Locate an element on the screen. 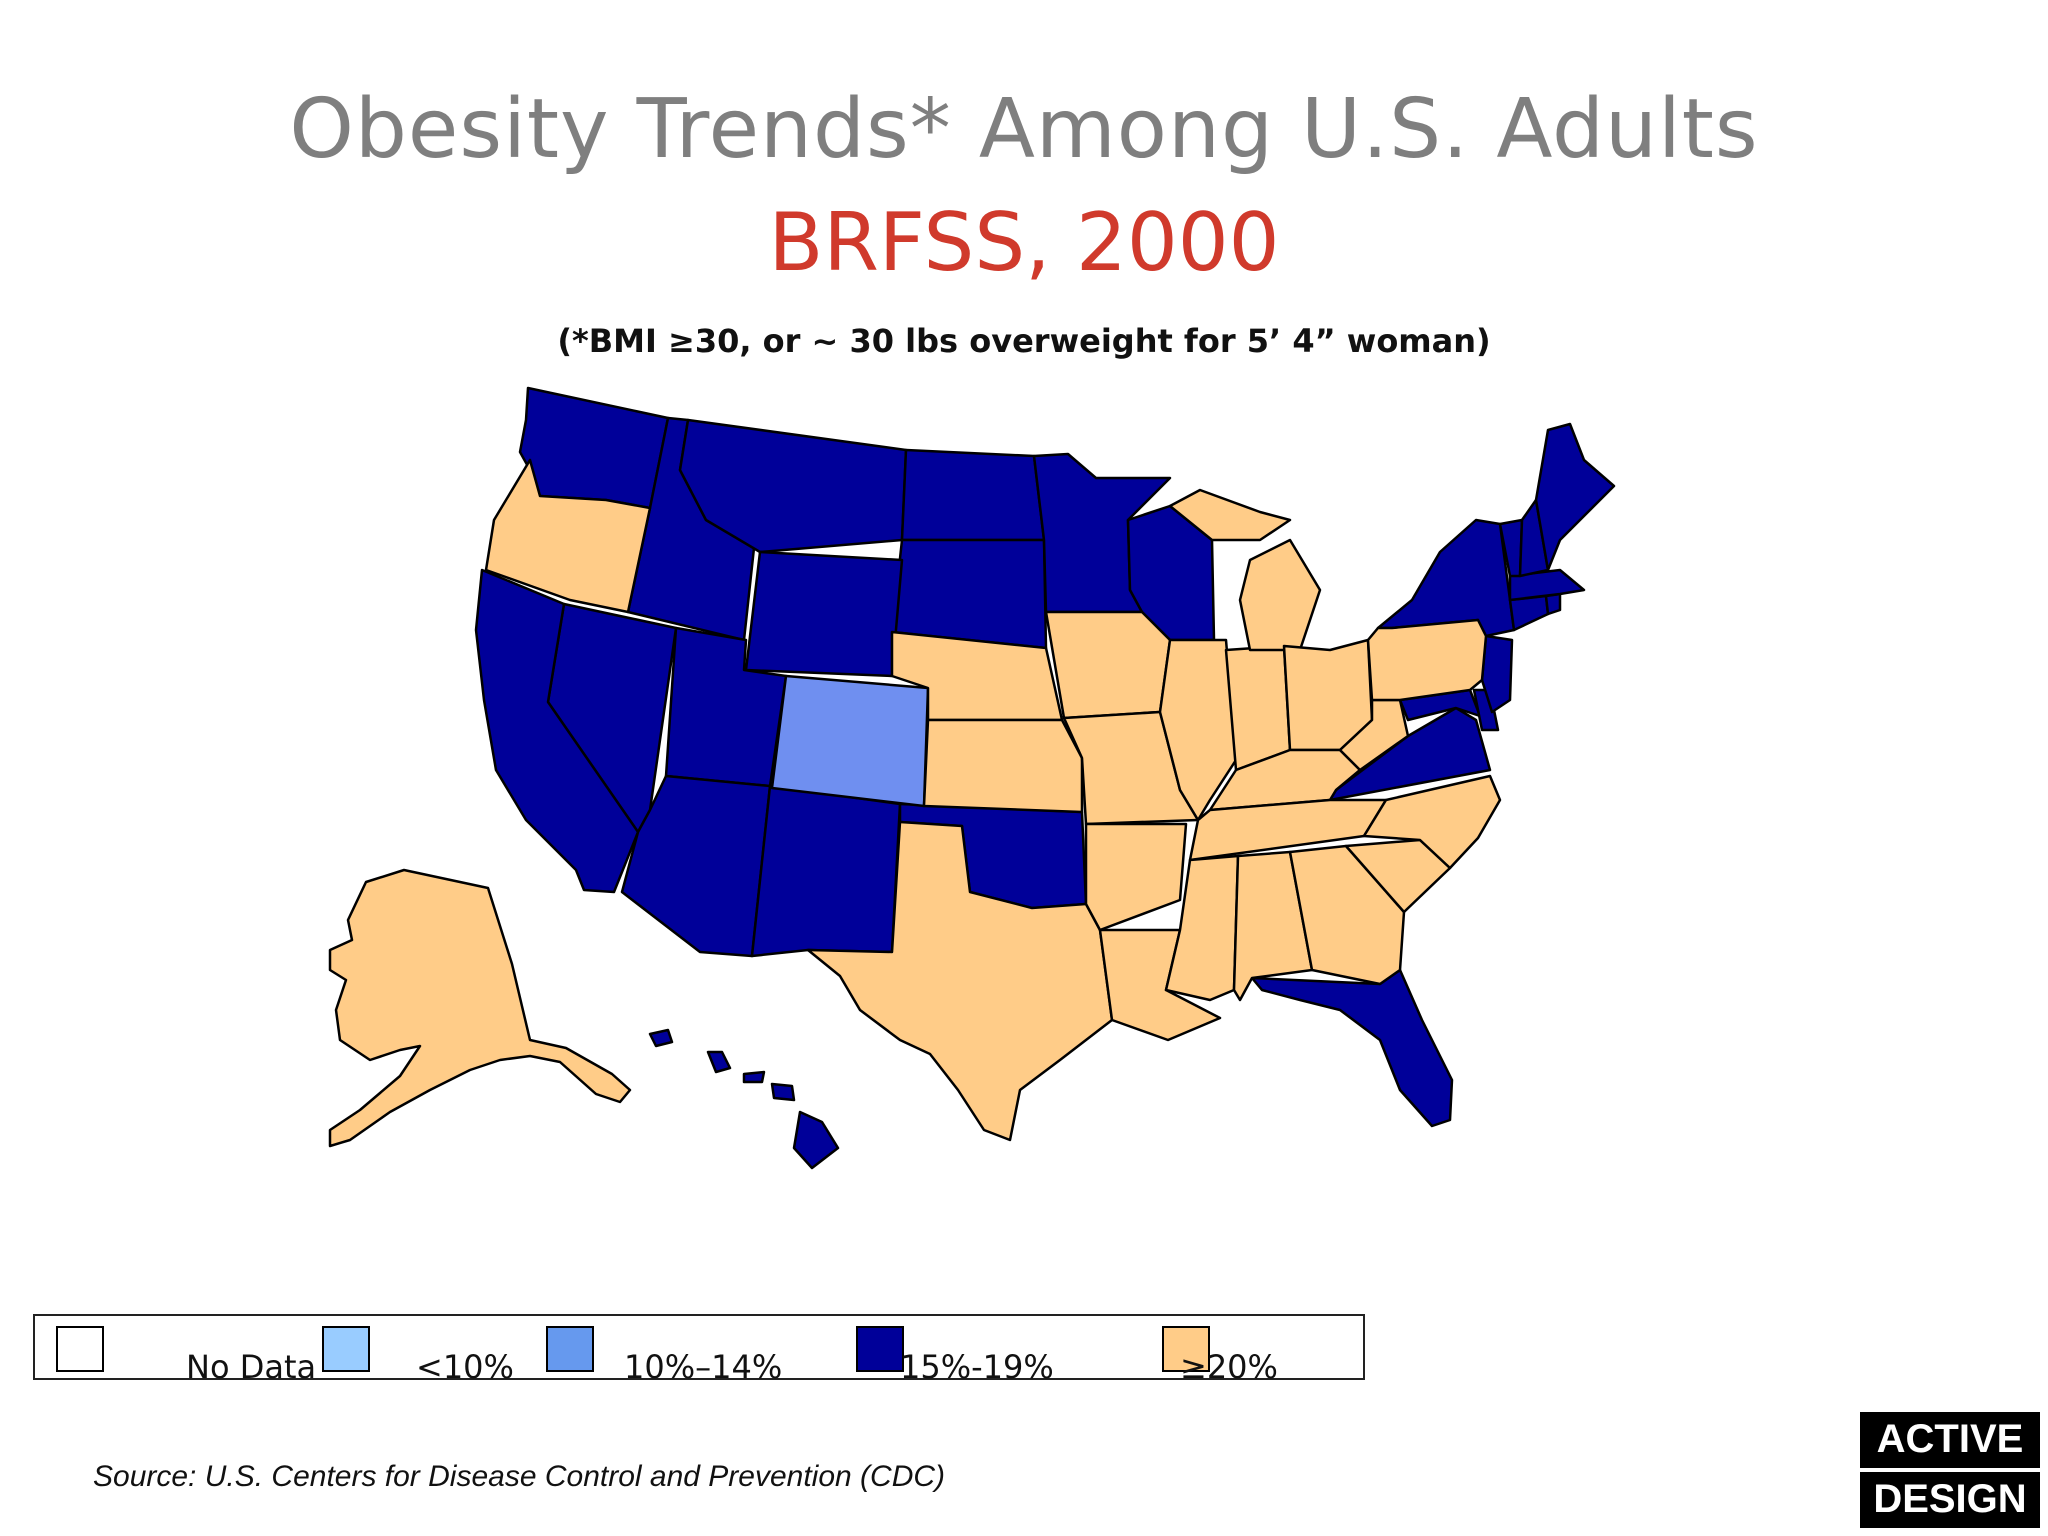 This screenshot has width=2048, height=1536. state-CO is located at coordinates (850, 741).